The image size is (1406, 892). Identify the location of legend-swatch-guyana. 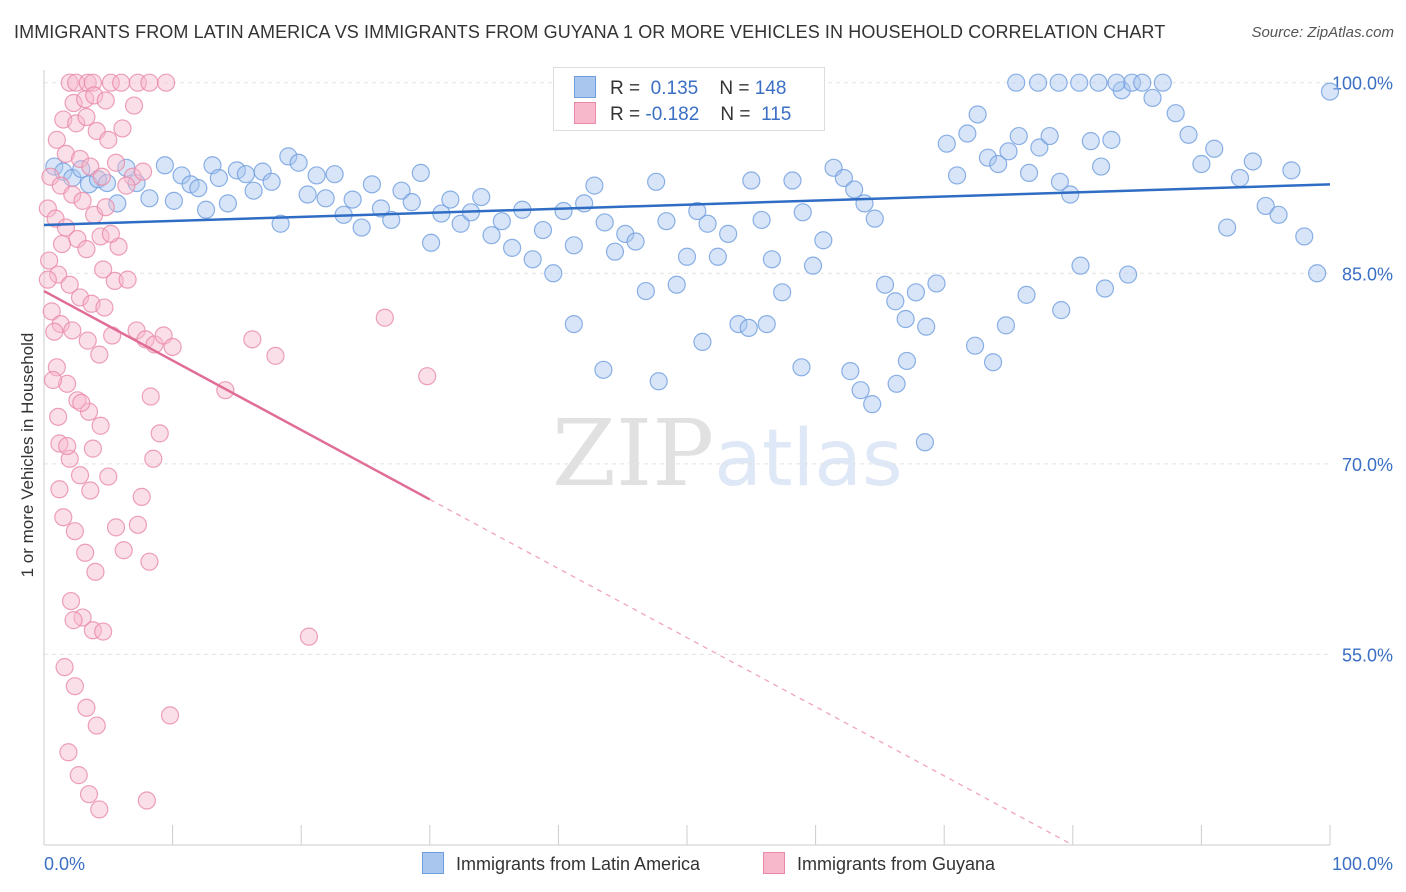
(585, 113).